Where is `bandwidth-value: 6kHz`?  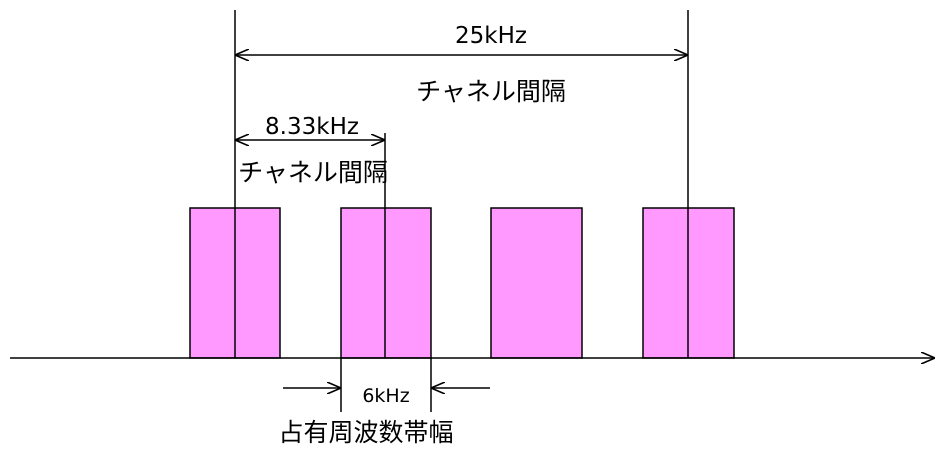 bandwidth-value: 6kHz is located at coordinates (385, 396).